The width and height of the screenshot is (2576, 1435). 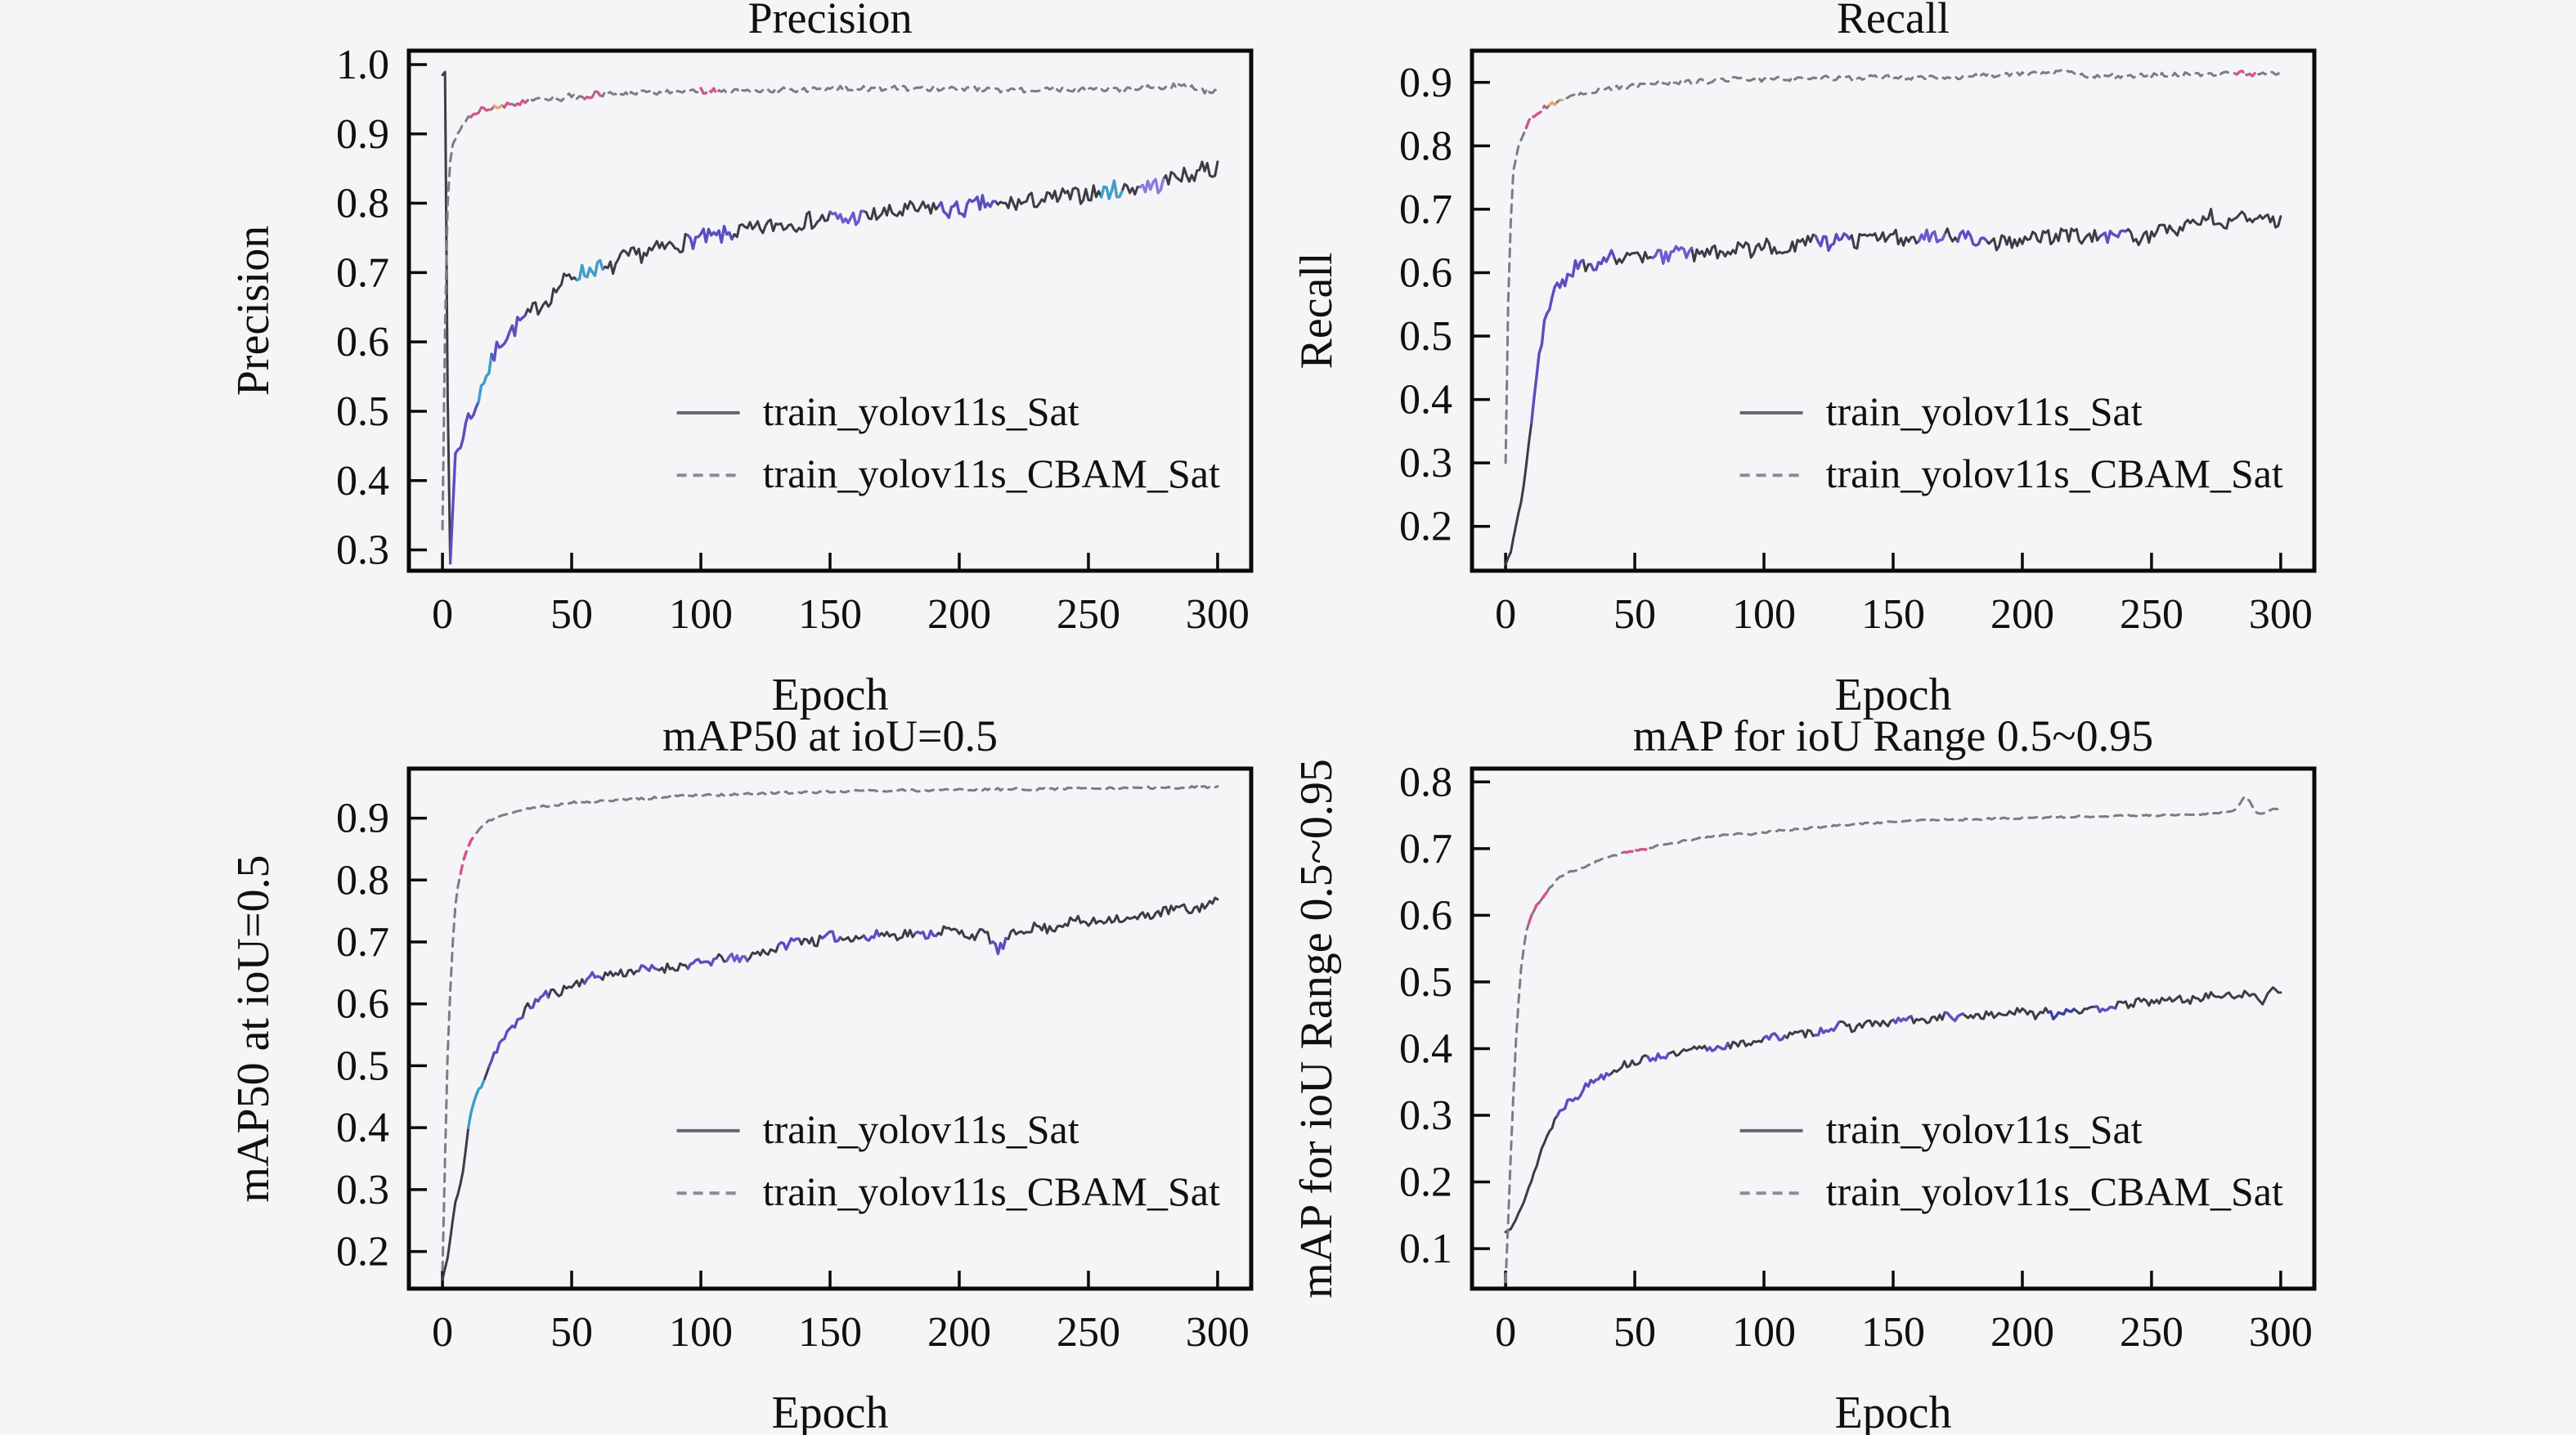 What do you see at coordinates (253, 1028) in the screenshot?
I see `y-axis-label: mAP50 at ioU=0.5` at bounding box center [253, 1028].